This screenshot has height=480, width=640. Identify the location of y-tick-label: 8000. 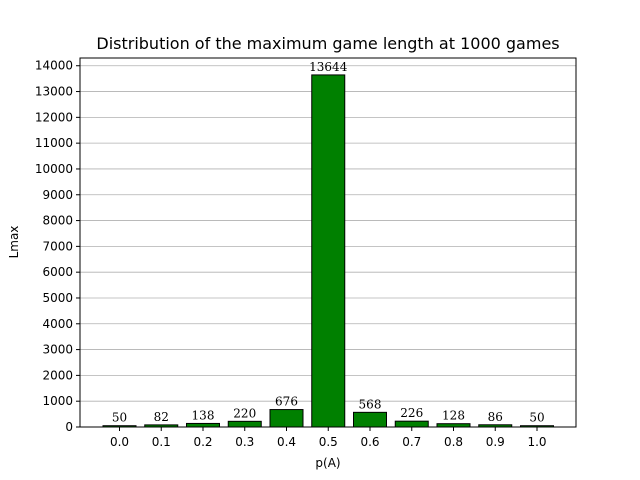
(57, 221).